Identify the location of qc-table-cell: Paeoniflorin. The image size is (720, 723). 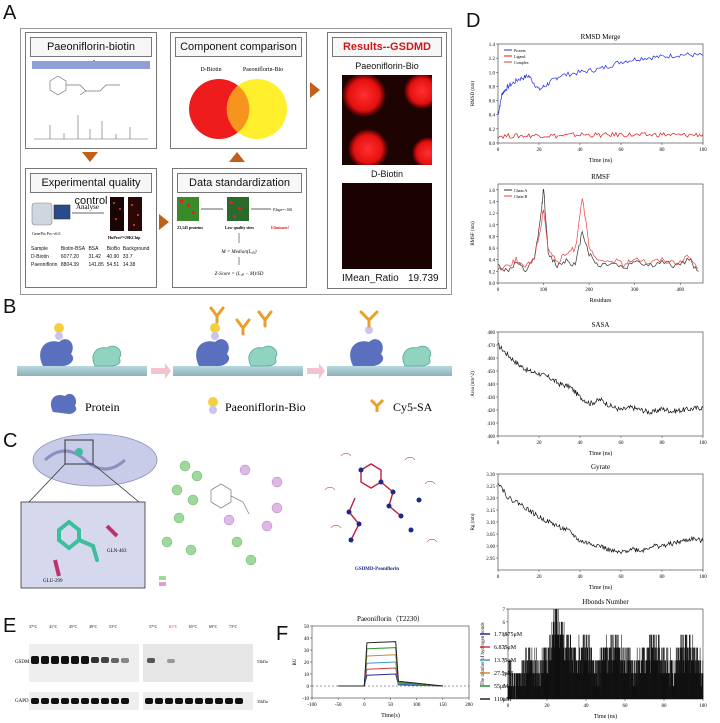
(44, 265).